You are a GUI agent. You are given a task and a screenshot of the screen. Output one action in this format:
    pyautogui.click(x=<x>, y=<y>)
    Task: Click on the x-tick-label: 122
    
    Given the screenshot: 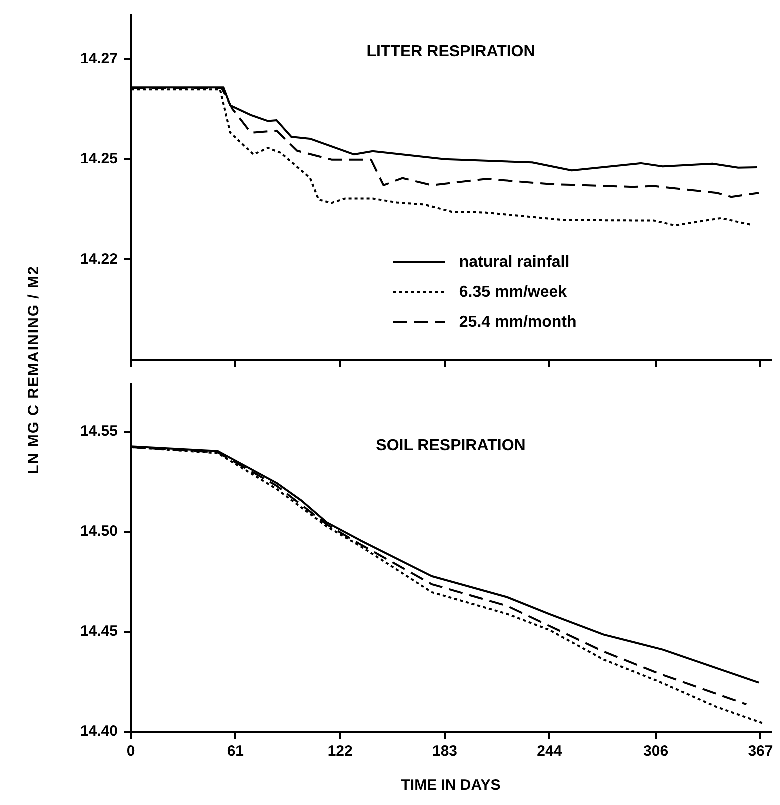 What is the action you would take?
    pyautogui.click(x=340, y=751)
    